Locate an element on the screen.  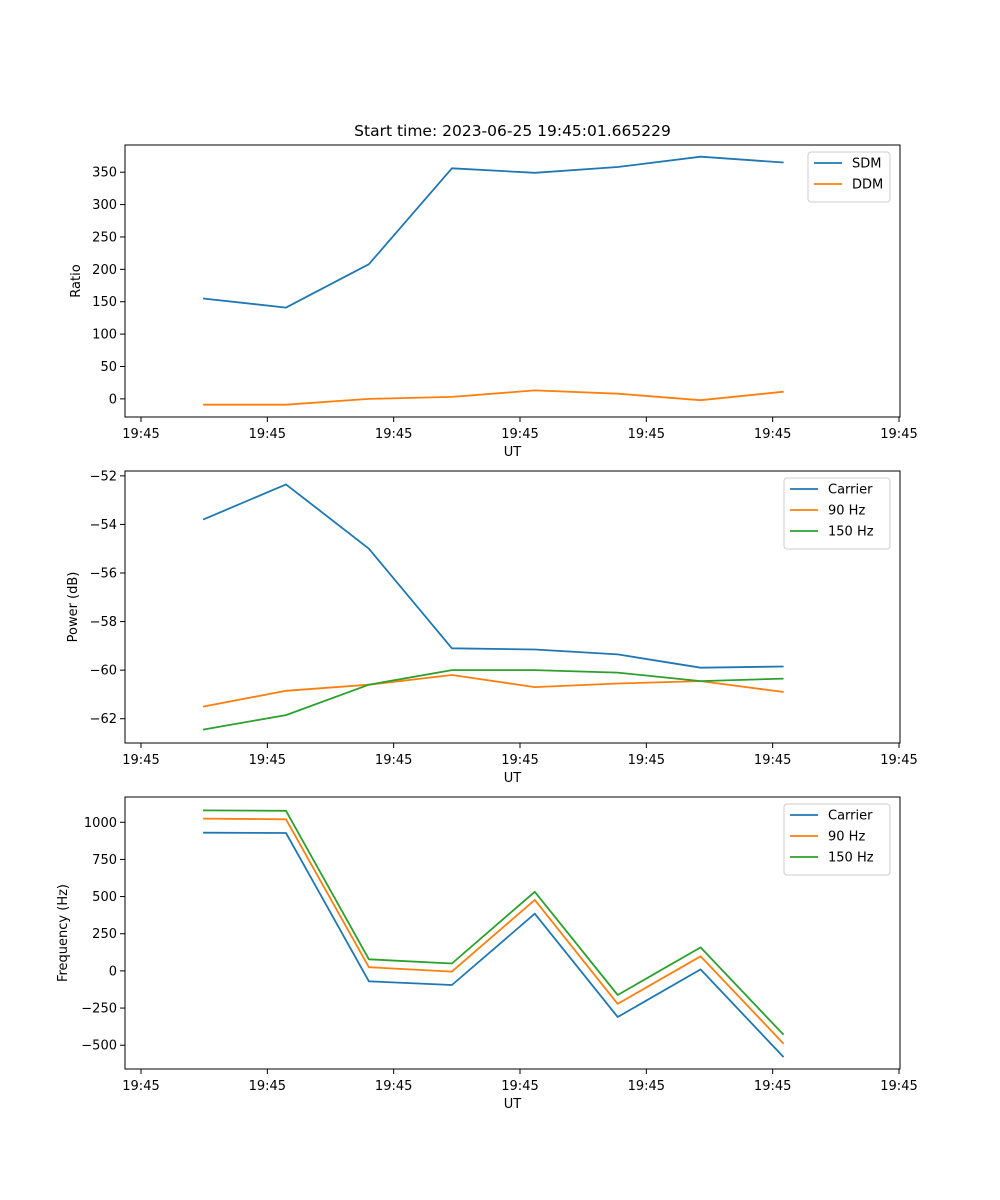
chart-3-x-tick-label-5: 19:45 is located at coordinates (772, 1086).